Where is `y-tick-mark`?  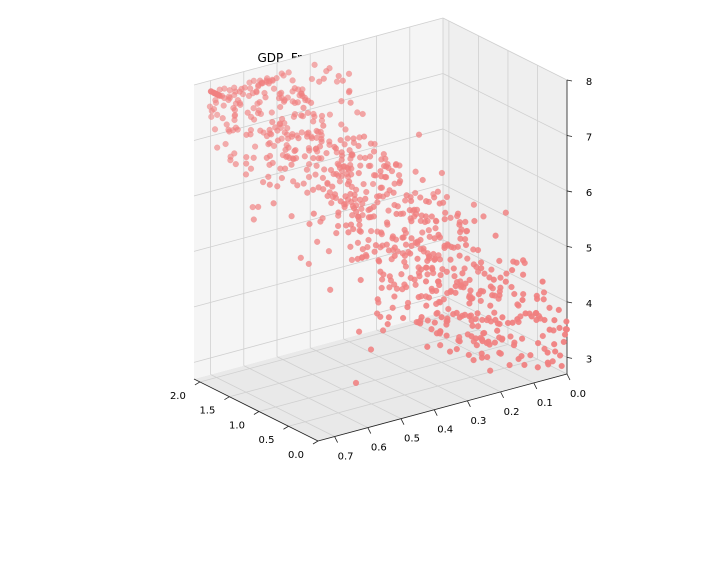
y-tick-mark is located at coordinates (568, 377).